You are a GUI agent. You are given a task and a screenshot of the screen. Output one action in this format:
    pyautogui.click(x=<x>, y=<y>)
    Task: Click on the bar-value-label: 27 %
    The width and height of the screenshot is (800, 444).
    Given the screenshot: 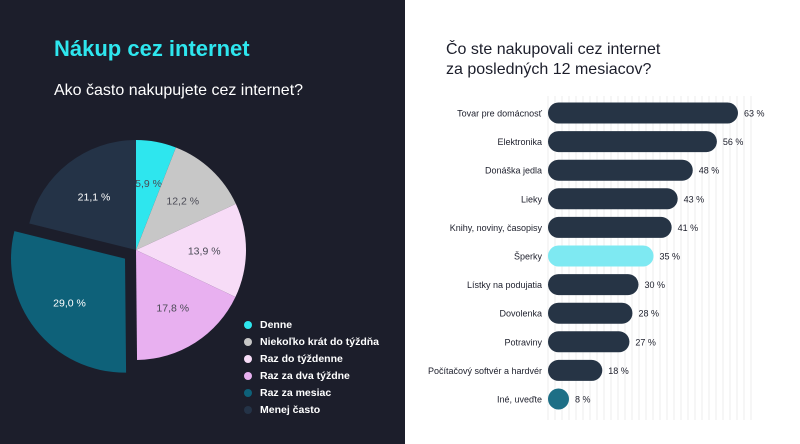 What is the action you would take?
    pyautogui.click(x=645, y=342)
    